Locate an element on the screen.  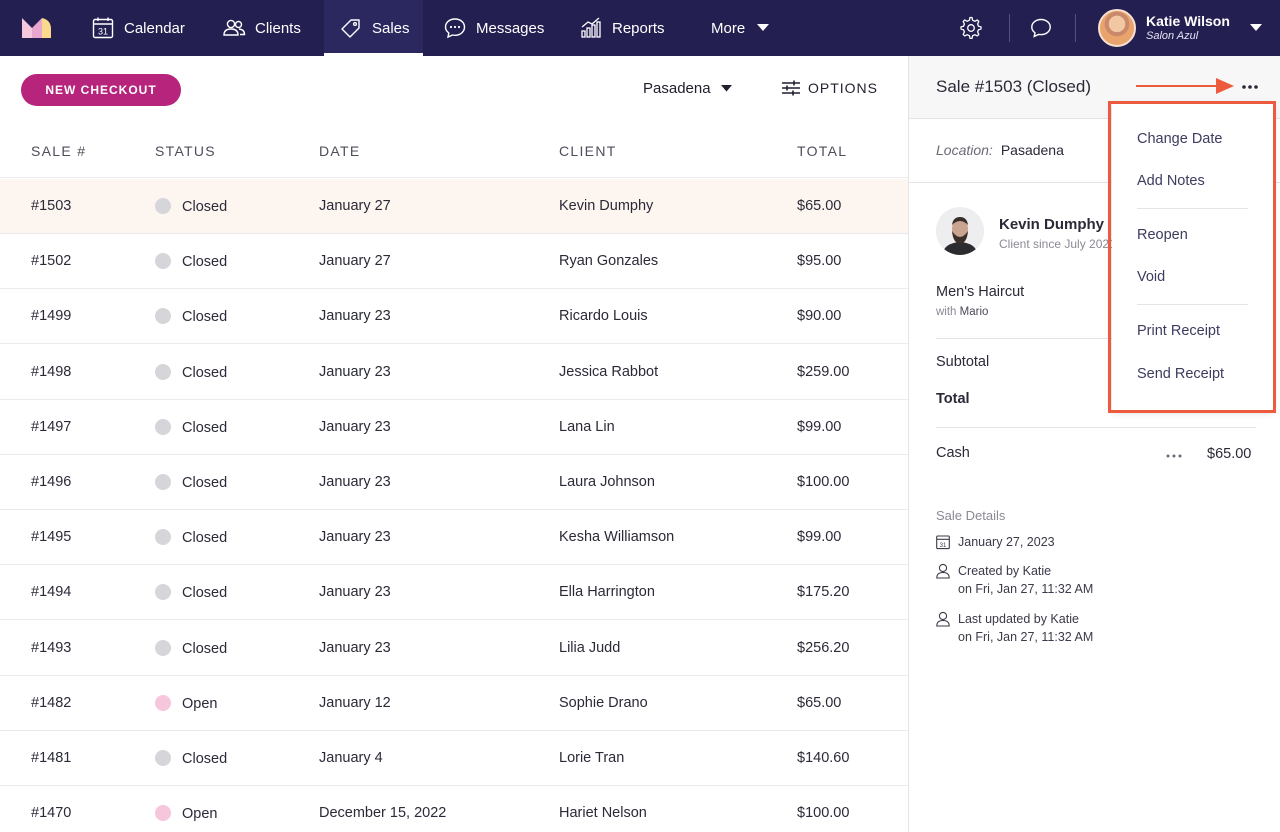
cell-total-text: $90.00 is located at coordinates (819, 316).